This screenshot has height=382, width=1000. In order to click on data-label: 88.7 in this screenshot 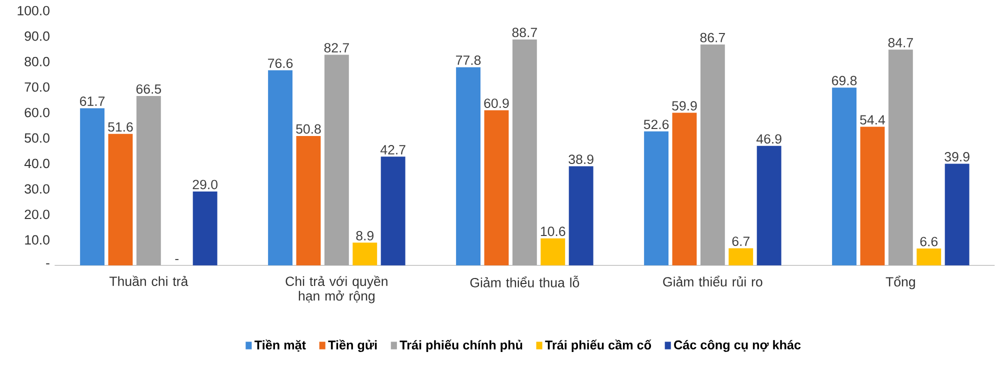, I will do `click(524, 33)`.